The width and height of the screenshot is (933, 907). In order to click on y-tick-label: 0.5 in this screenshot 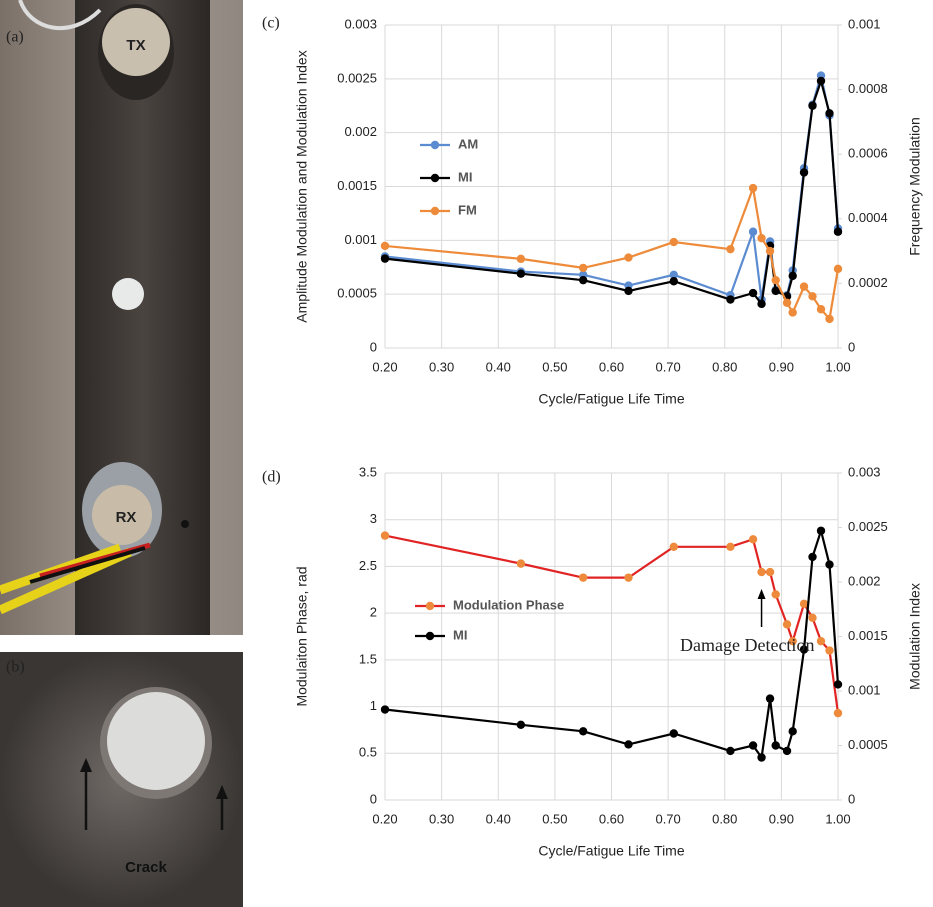, I will do `click(368, 752)`.